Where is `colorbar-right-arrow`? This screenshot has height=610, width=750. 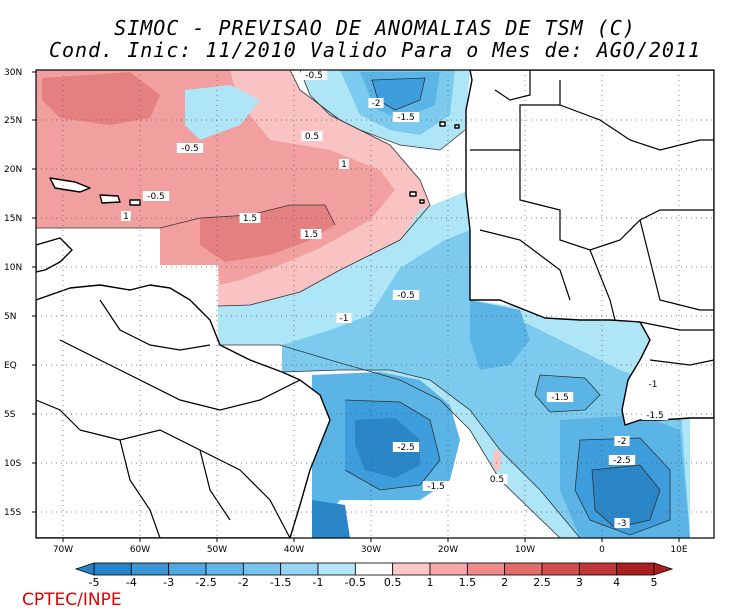
colorbar-right-arrow is located at coordinates (663, 569).